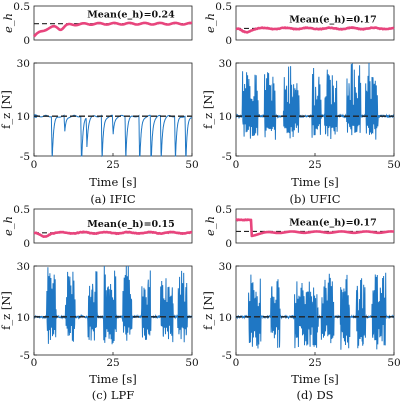 The height and width of the screenshot is (402, 402). I want to click on panel-caption: (d) DS, so click(314, 395).